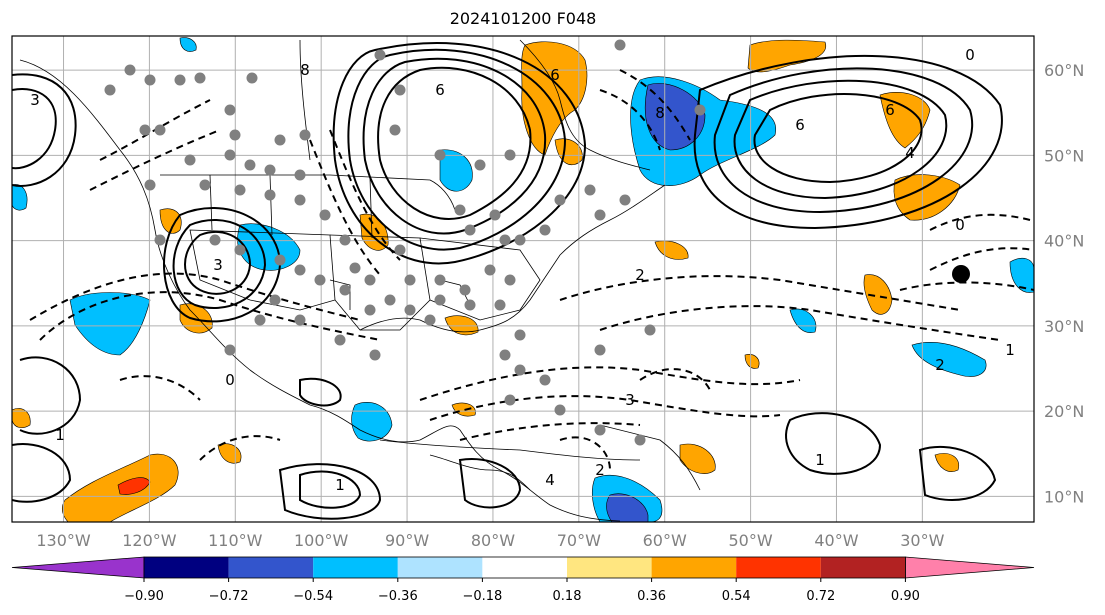 The image size is (1105, 615). Describe the element at coordinates (305, 70) in the screenshot. I see `contour-value-label: 8` at that location.